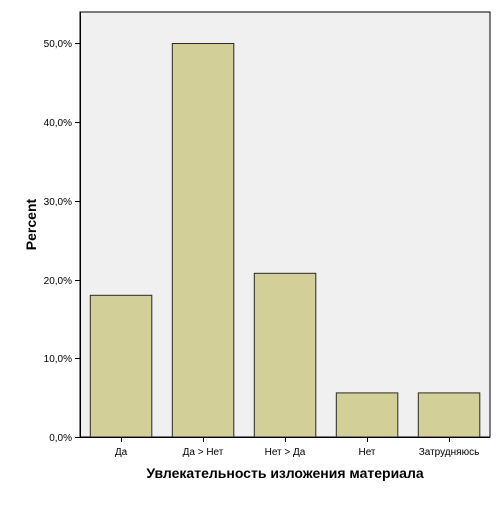  Describe the element at coordinates (121, 452) in the screenshot. I see `x-tick-label: Да` at that location.